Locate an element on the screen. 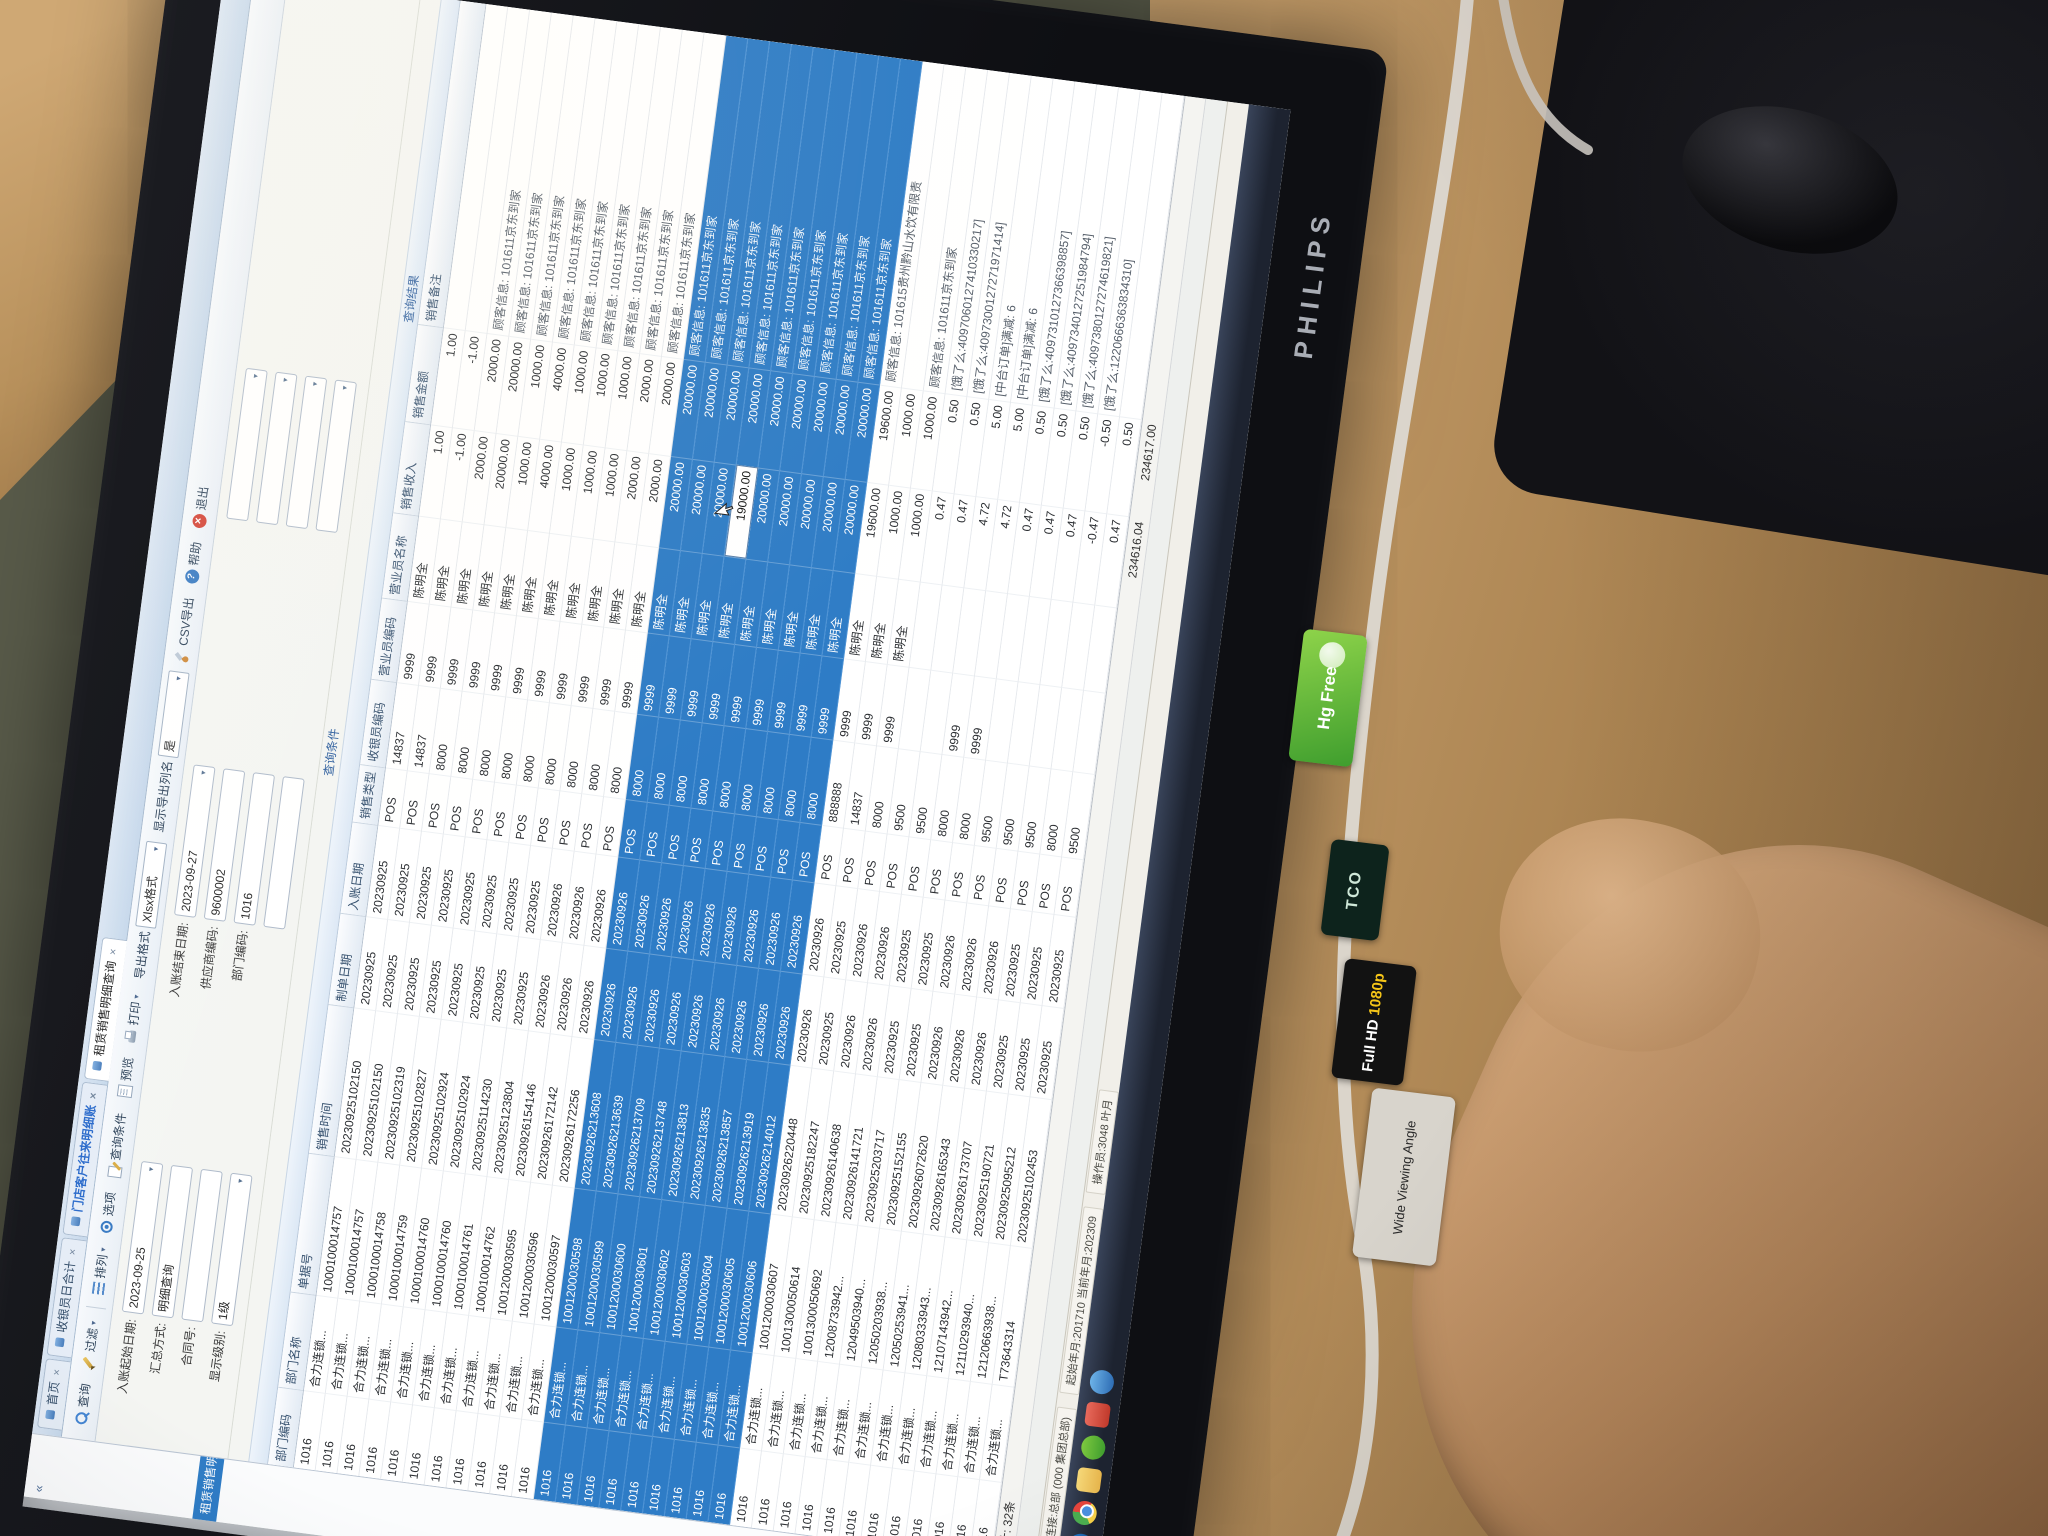 This screenshot has width=2048, height=1536. button-label: 退出 is located at coordinates (203, 498).